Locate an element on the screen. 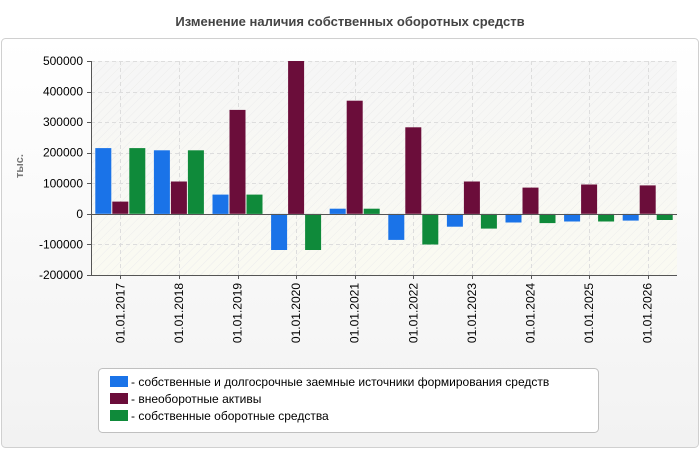 The height and width of the screenshot is (450, 700). x-tick-label: 01.01.2026 is located at coordinates (648, 313).